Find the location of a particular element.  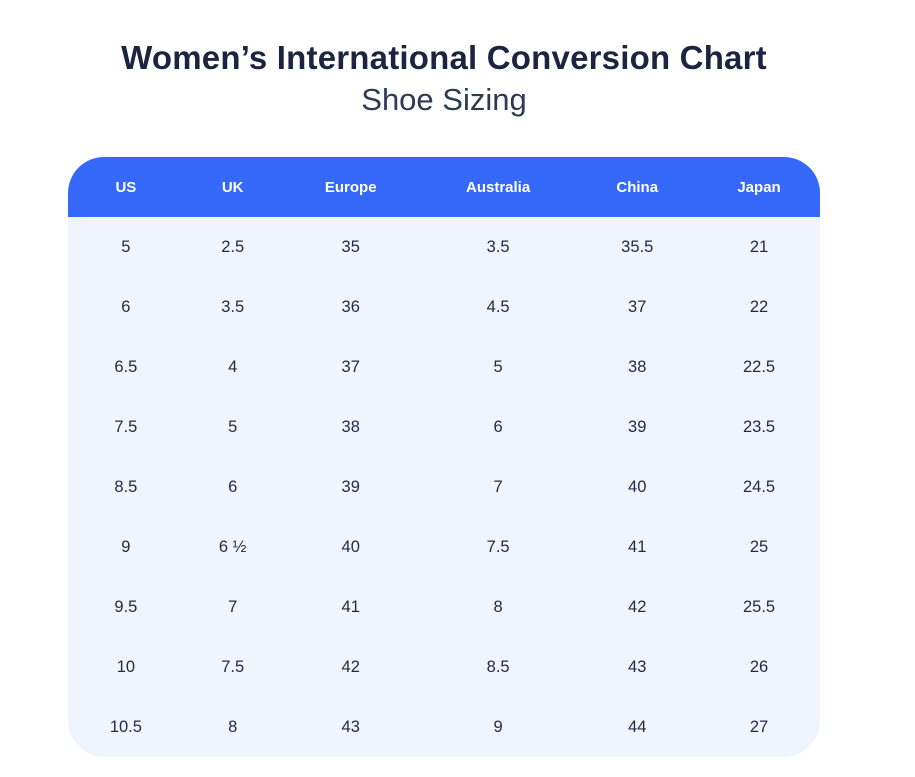

column-header-japan: Japan is located at coordinates (759, 187).